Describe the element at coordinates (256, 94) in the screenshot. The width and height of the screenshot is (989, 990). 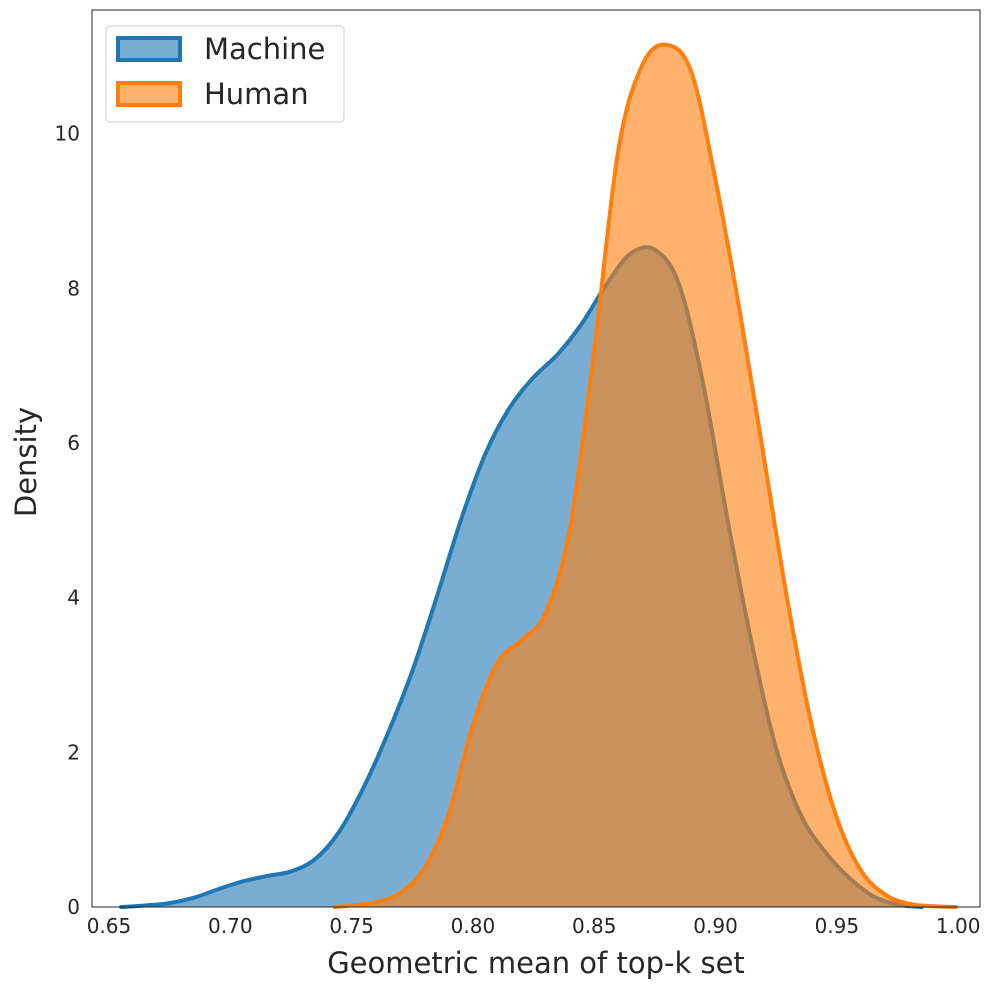
I see `legend-label-human: Human` at that location.